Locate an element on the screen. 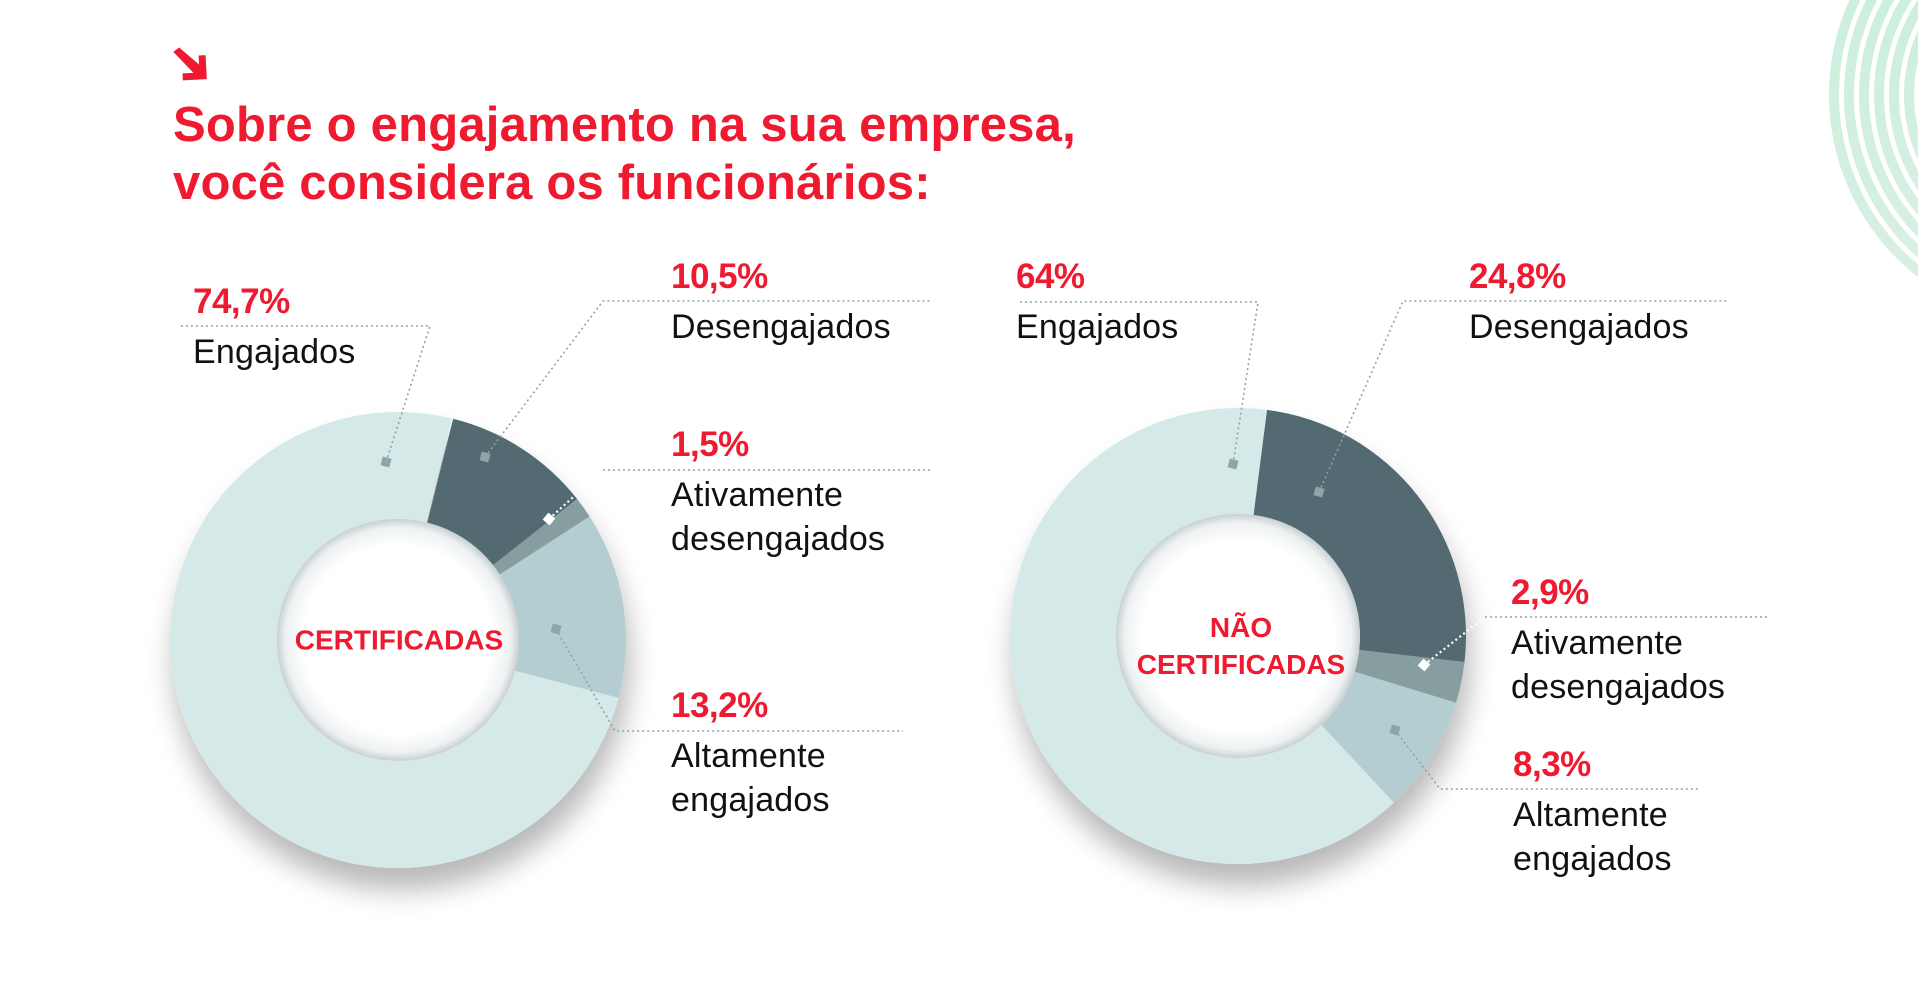 Image resolution: width=1918 pixels, height=986 pixels. callout-percentage: 13,2% is located at coordinates (719, 705).